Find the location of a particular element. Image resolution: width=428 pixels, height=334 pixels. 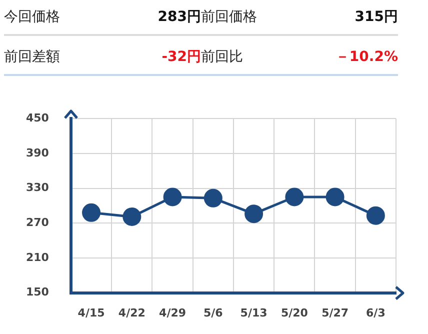

text: －10.2% is located at coordinates (366, 57).